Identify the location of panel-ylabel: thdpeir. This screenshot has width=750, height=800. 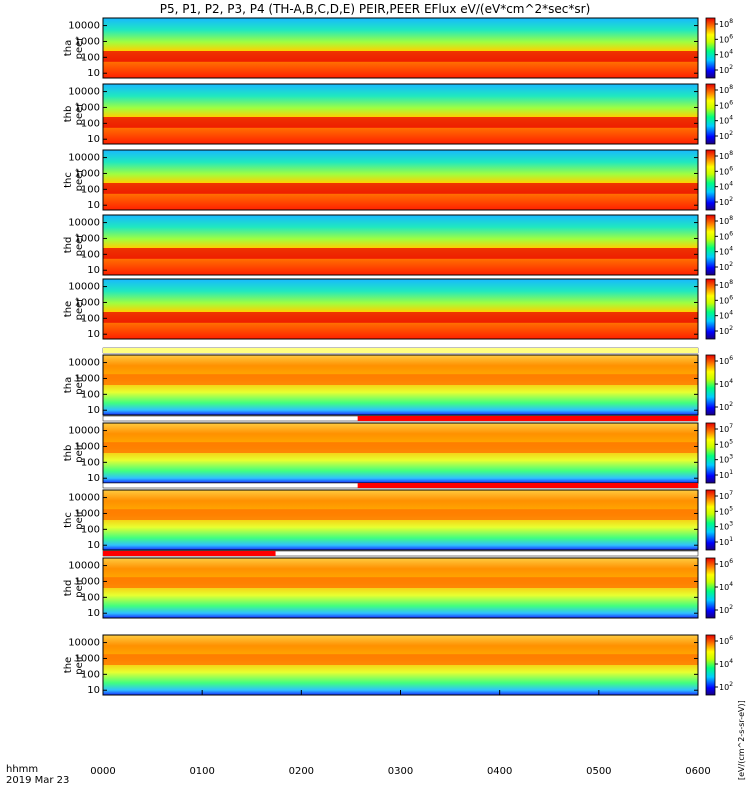
(74, 587).